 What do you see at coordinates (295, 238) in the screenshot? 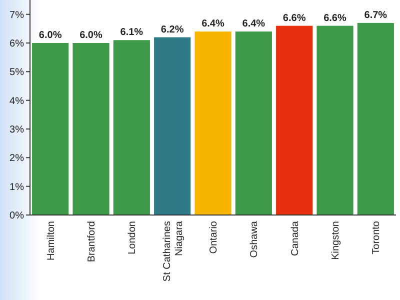
I see `x-tick-label: Canada` at bounding box center [295, 238].